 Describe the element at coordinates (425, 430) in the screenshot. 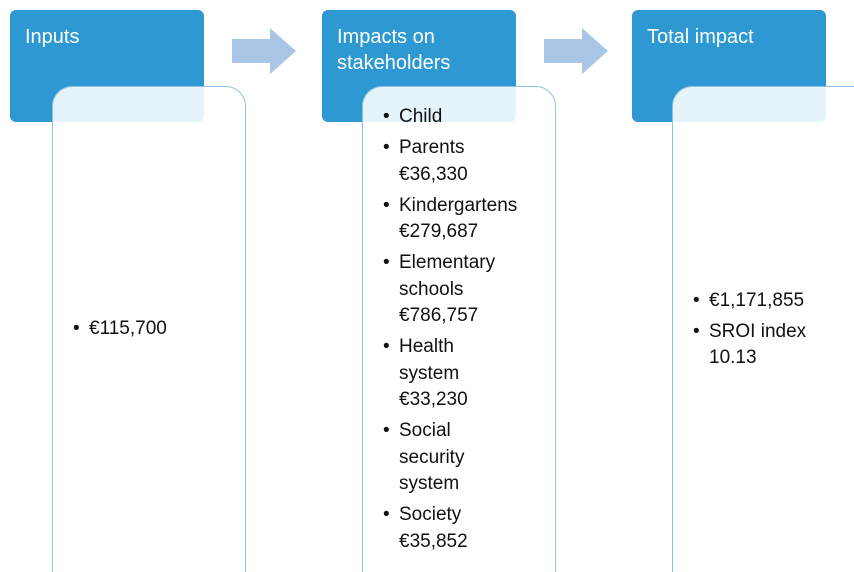

I see `bullet-line: Social` at that location.